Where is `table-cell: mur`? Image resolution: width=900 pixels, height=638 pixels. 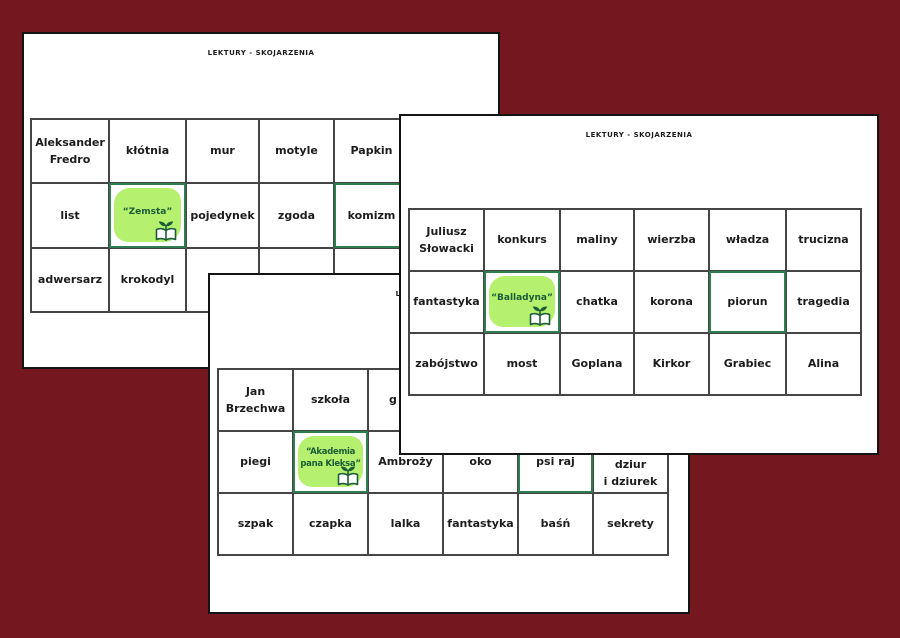 table-cell: mur is located at coordinates (222, 151).